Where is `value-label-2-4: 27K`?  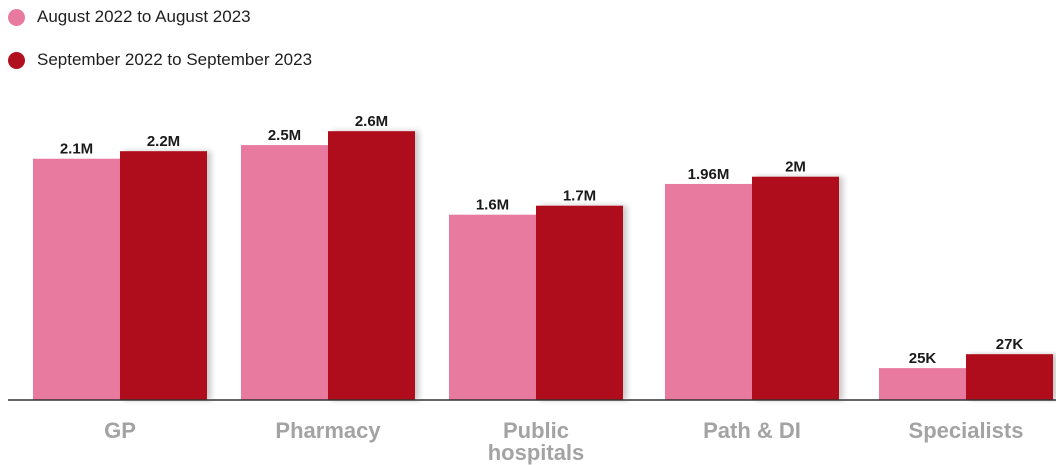
value-label-2-4: 27K is located at coordinates (1010, 344).